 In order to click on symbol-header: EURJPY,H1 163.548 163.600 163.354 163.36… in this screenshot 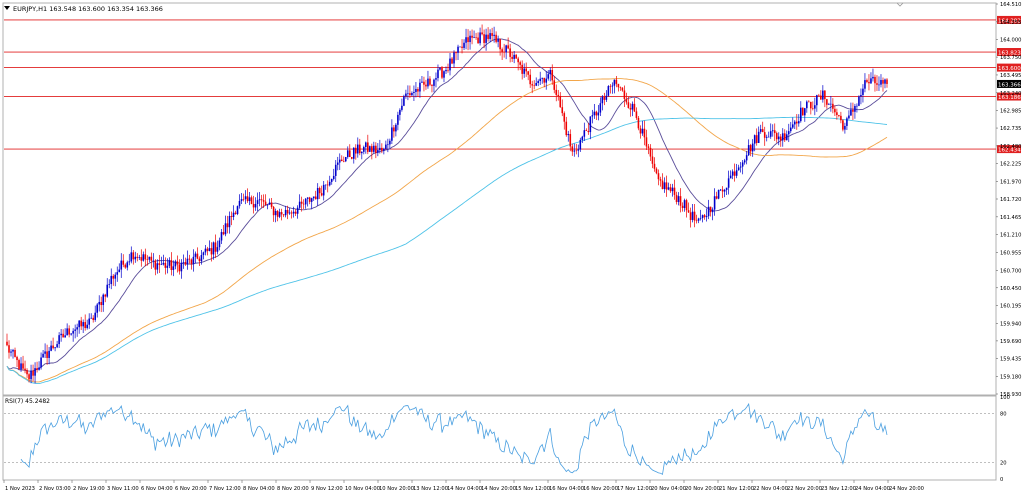, I will do `click(88, 9)`.